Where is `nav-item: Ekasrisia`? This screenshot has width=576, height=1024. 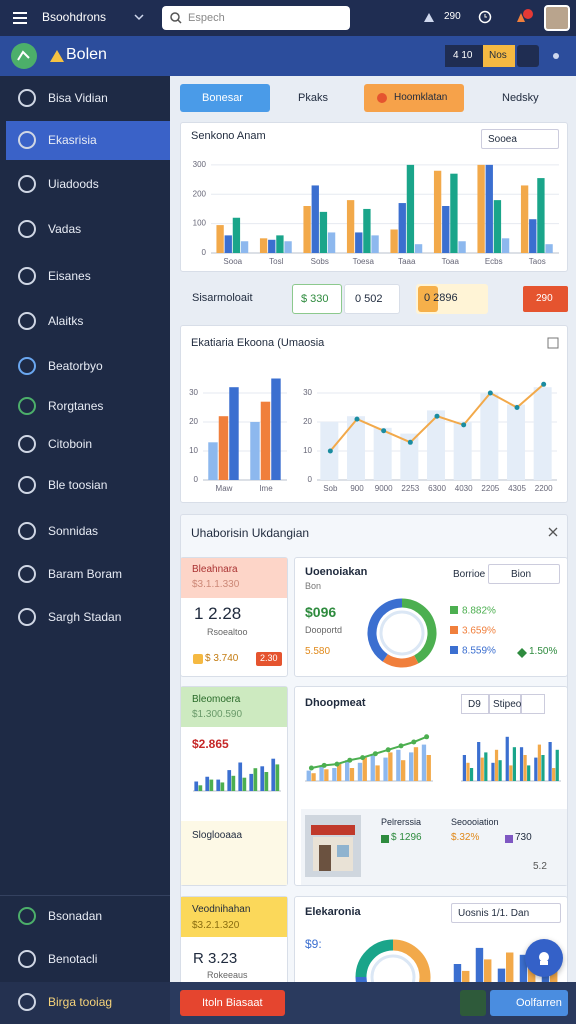 nav-item: Ekasrisia is located at coordinates (72, 140).